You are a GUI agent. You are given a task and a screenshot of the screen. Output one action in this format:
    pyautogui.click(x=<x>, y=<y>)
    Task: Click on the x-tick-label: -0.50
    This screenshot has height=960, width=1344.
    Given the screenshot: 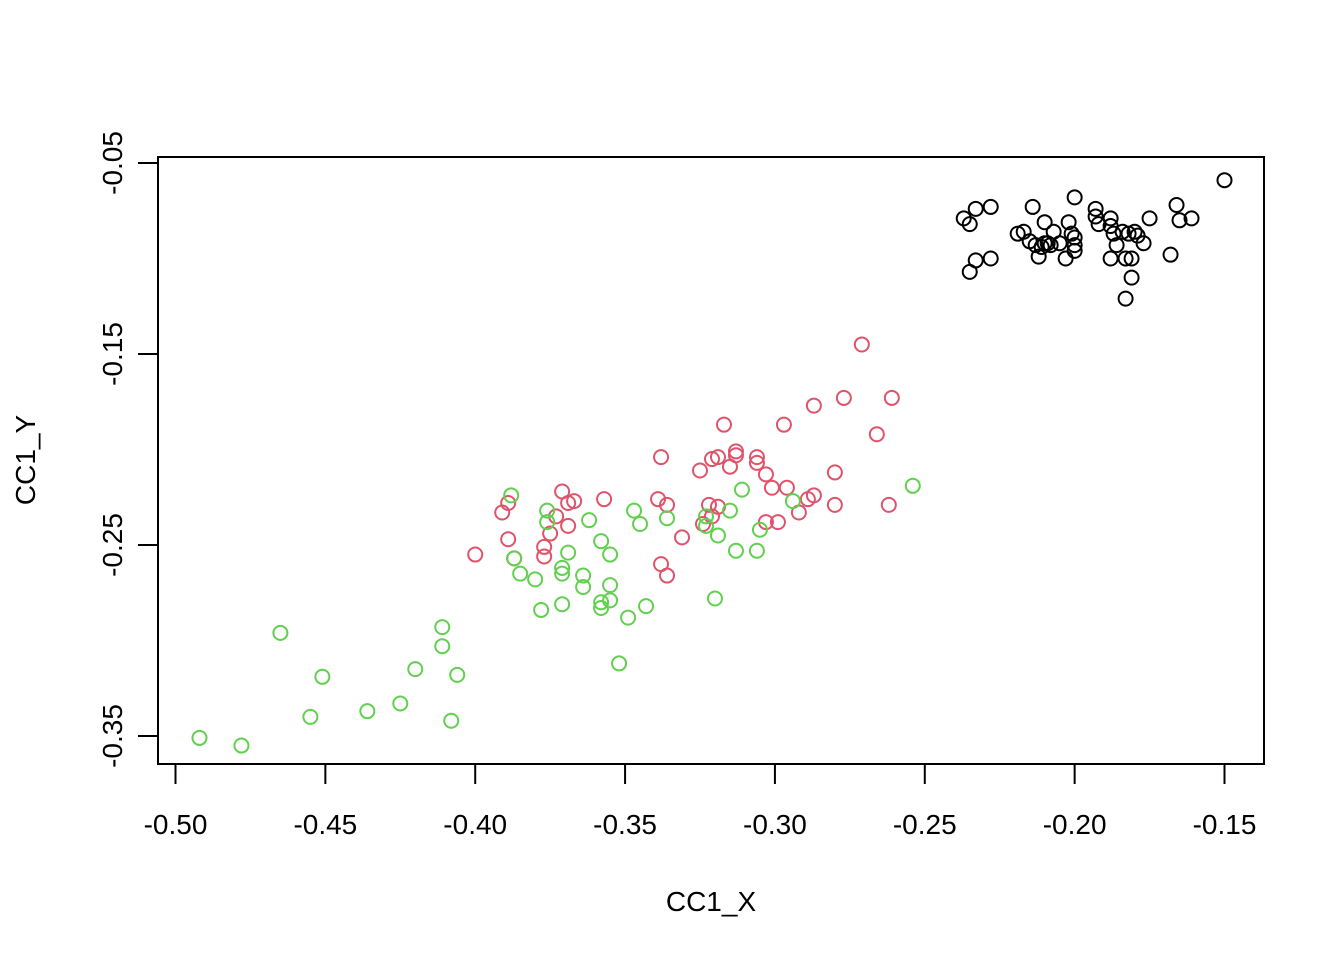 What is the action you would take?
    pyautogui.click(x=176, y=824)
    